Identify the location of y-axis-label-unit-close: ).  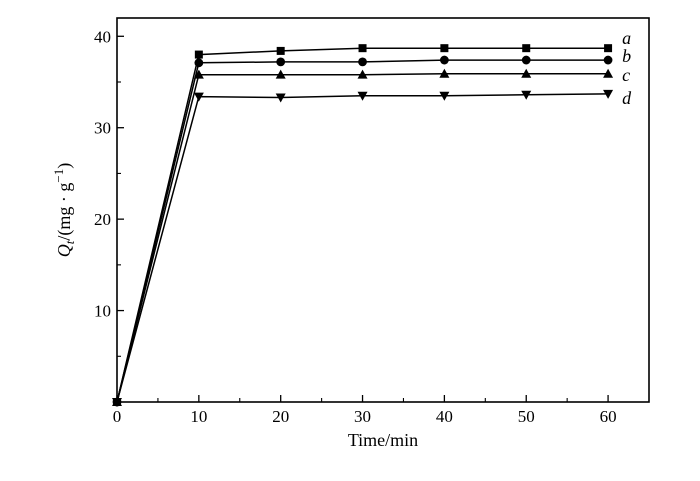
(64, 166).